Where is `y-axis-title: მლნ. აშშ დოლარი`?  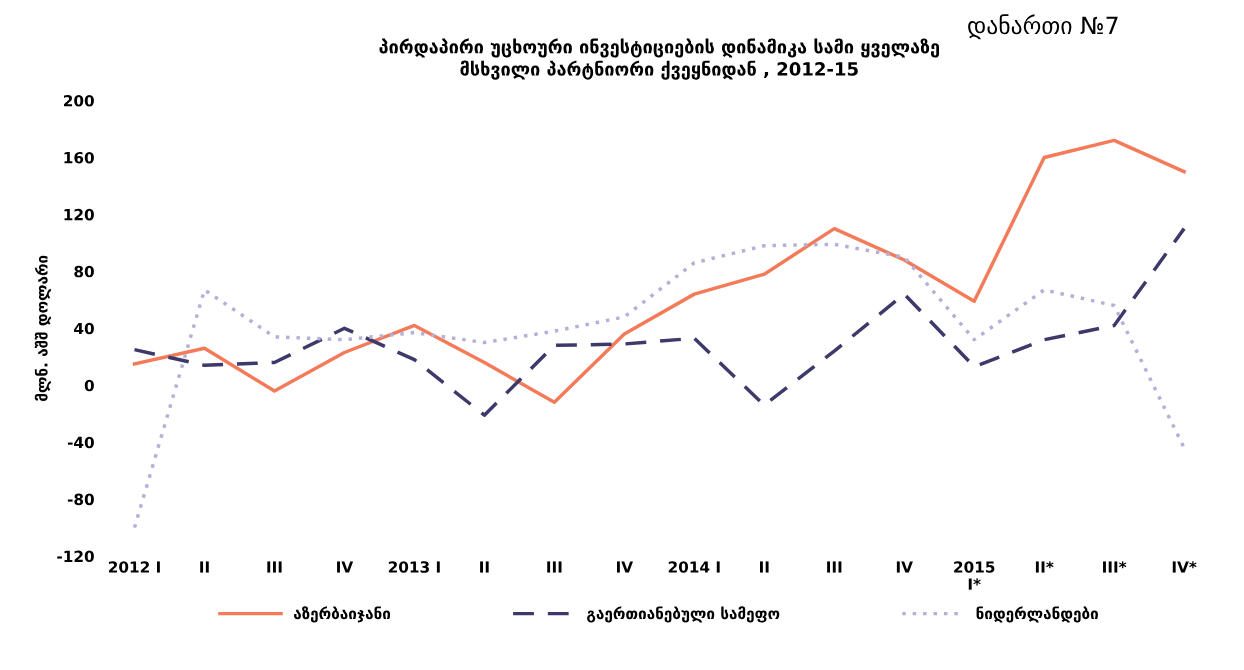
y-axis-title: მლნ. აშშ დოლარი is located at coordinates (42, 328).